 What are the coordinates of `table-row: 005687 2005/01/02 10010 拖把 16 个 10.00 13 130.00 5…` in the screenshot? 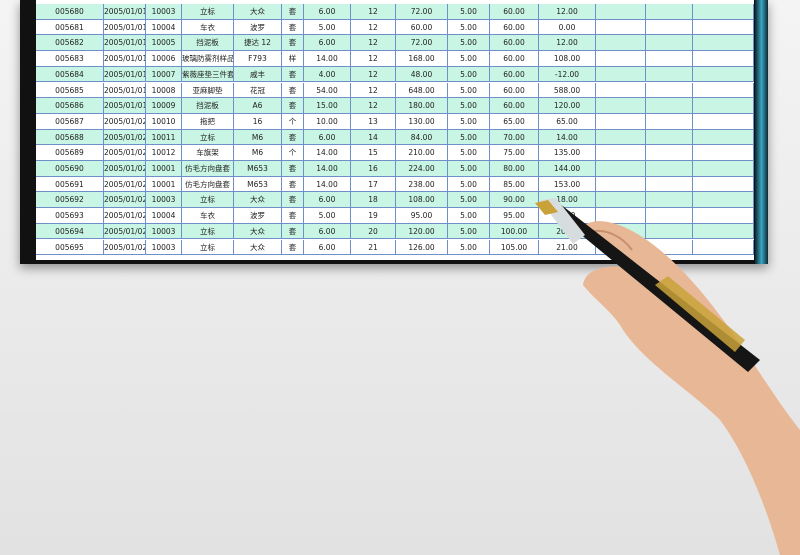 It's located at (395, 121).